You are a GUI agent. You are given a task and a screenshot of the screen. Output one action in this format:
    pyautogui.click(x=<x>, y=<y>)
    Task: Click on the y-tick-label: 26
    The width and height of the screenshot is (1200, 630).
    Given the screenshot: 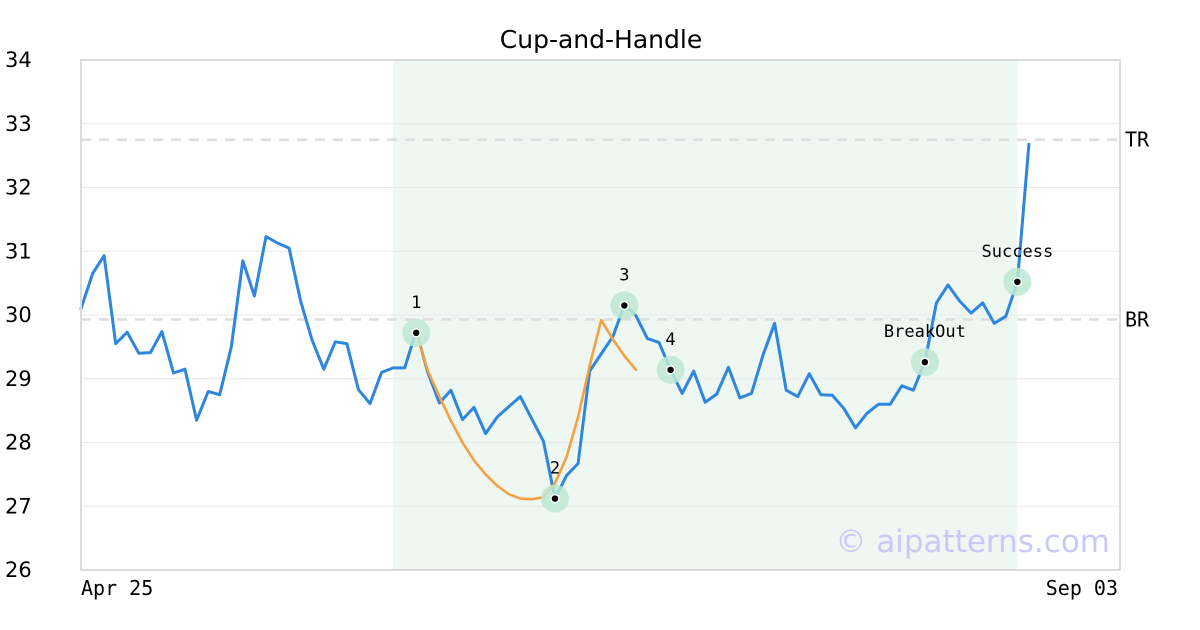 What is the action you would take?
    pyautogui.click(x=18, y=570)
    